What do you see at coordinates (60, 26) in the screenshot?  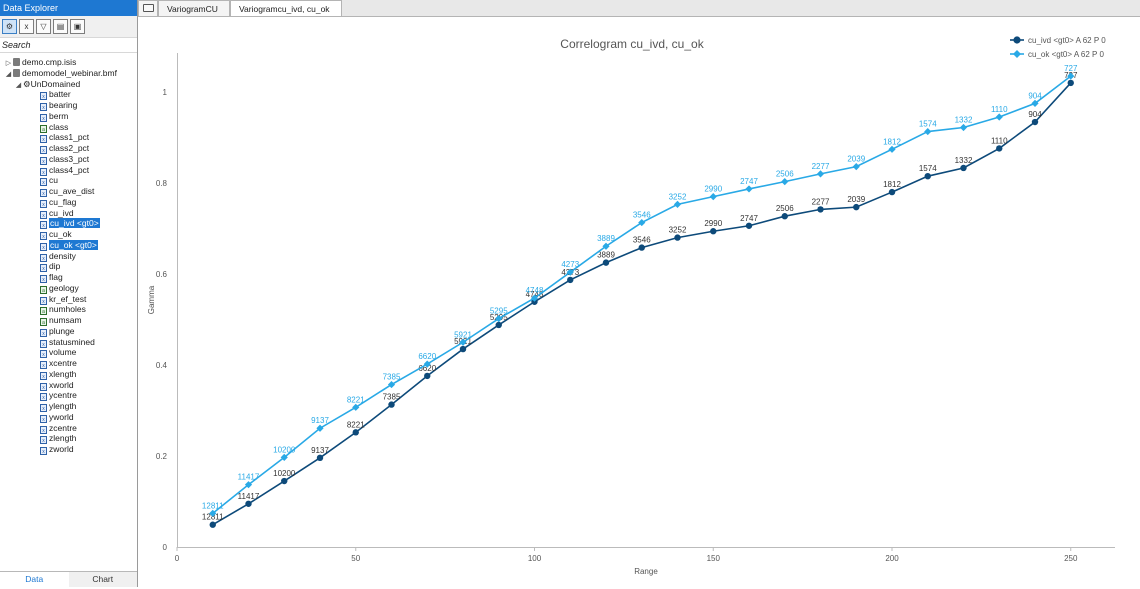 I see `table-icon: ▤` at bounding box center [60, 26].